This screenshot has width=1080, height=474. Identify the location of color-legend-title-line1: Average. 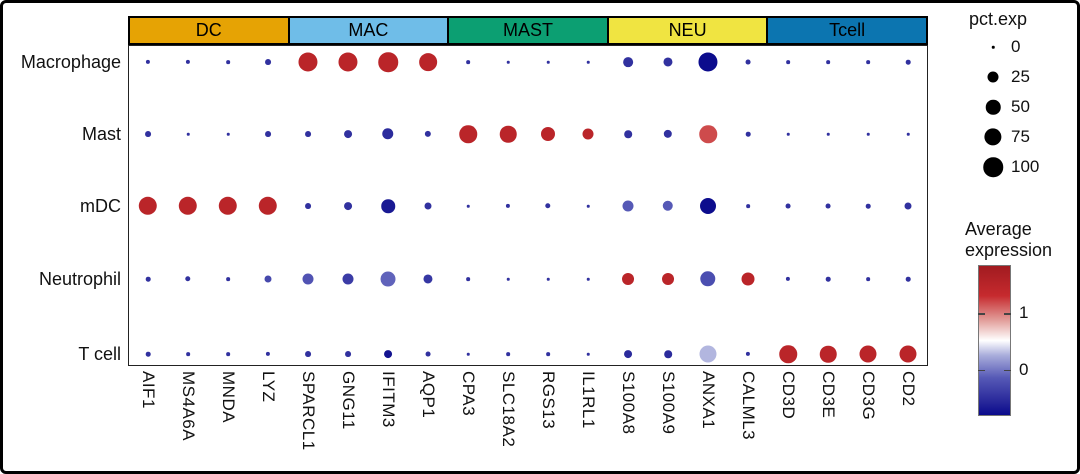
(998, 229).